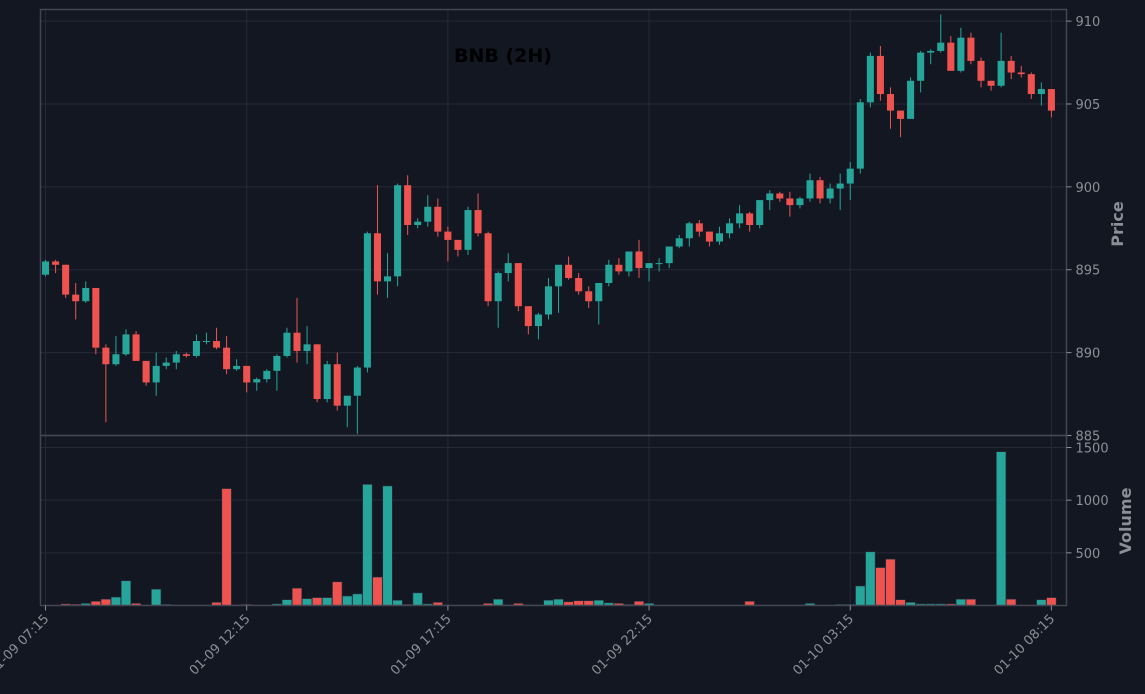 The image size is (1145, 694). Describe the element at coordinates (503, 56) in the screenshot. I see `chart-title: BNB (2H)` at that location.